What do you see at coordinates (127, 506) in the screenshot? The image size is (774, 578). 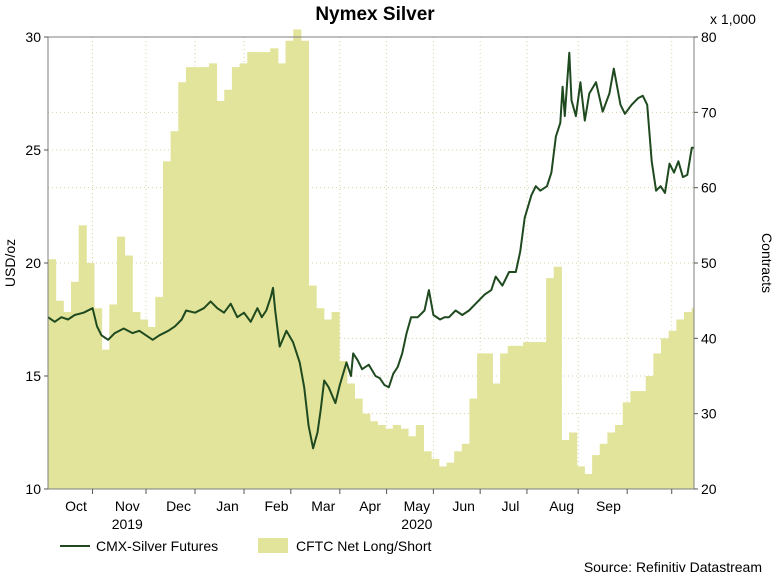 I see `month-label: Nov` at bounding box center [127, 506].